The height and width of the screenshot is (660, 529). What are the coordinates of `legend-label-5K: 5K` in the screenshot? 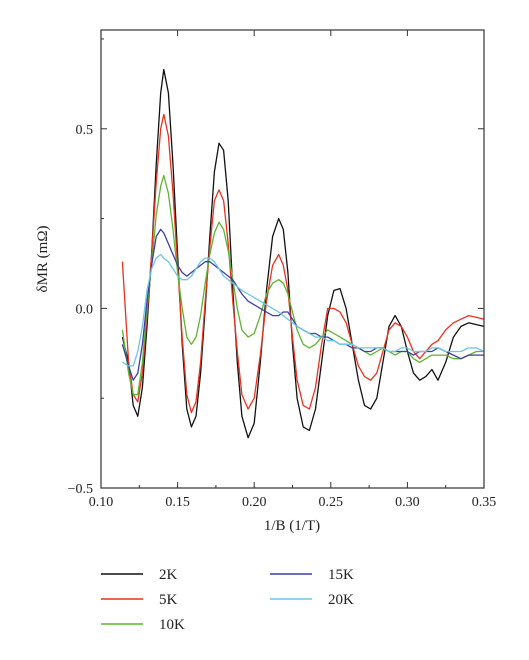 It's located at (168, 600).